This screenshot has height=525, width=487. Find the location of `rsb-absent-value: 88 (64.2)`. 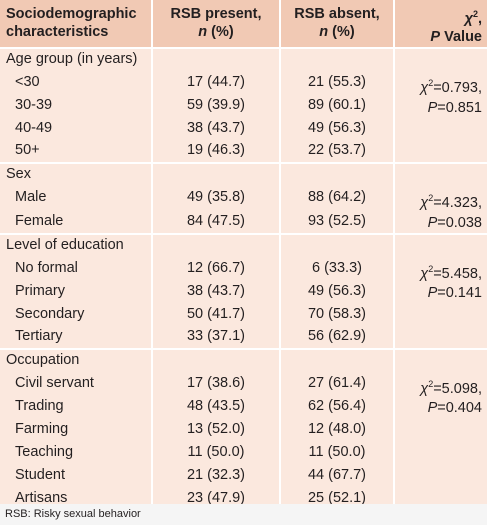

rsb-absent-value: 88 (64.2) is located at coordinates (336, 197).